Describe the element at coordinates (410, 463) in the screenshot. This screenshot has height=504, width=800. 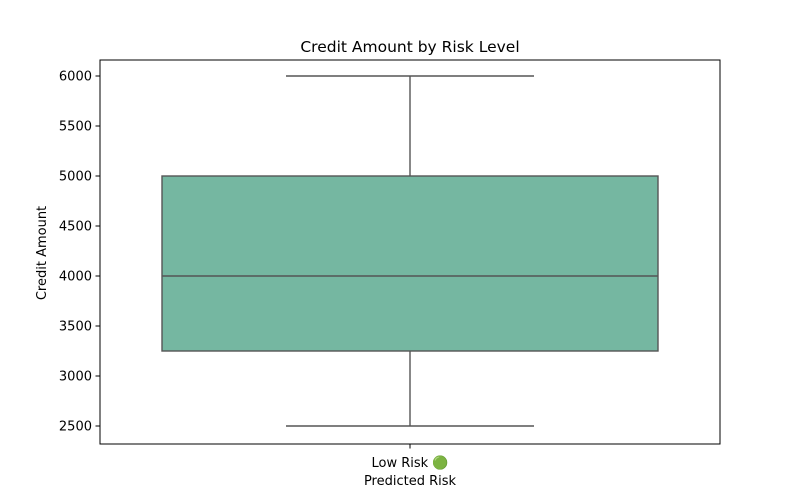
I see `x-tick-label: Low Risk 🟢` at that location.